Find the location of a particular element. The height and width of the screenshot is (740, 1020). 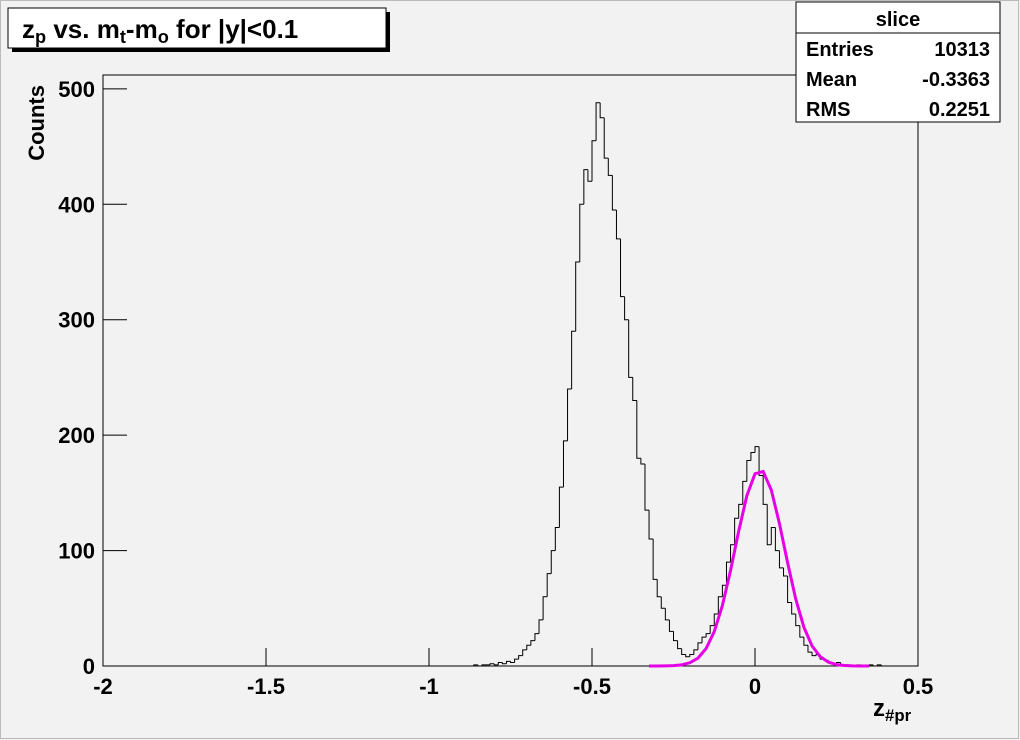

y-tick-label: 500 is located at coordinates (76, 89).